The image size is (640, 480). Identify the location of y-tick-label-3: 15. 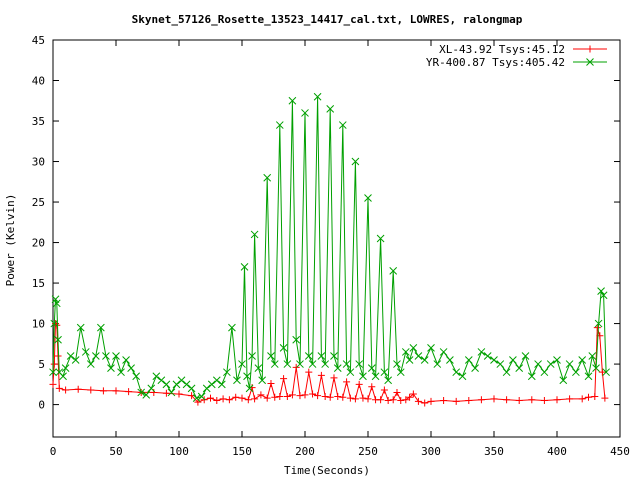
(38, 283).